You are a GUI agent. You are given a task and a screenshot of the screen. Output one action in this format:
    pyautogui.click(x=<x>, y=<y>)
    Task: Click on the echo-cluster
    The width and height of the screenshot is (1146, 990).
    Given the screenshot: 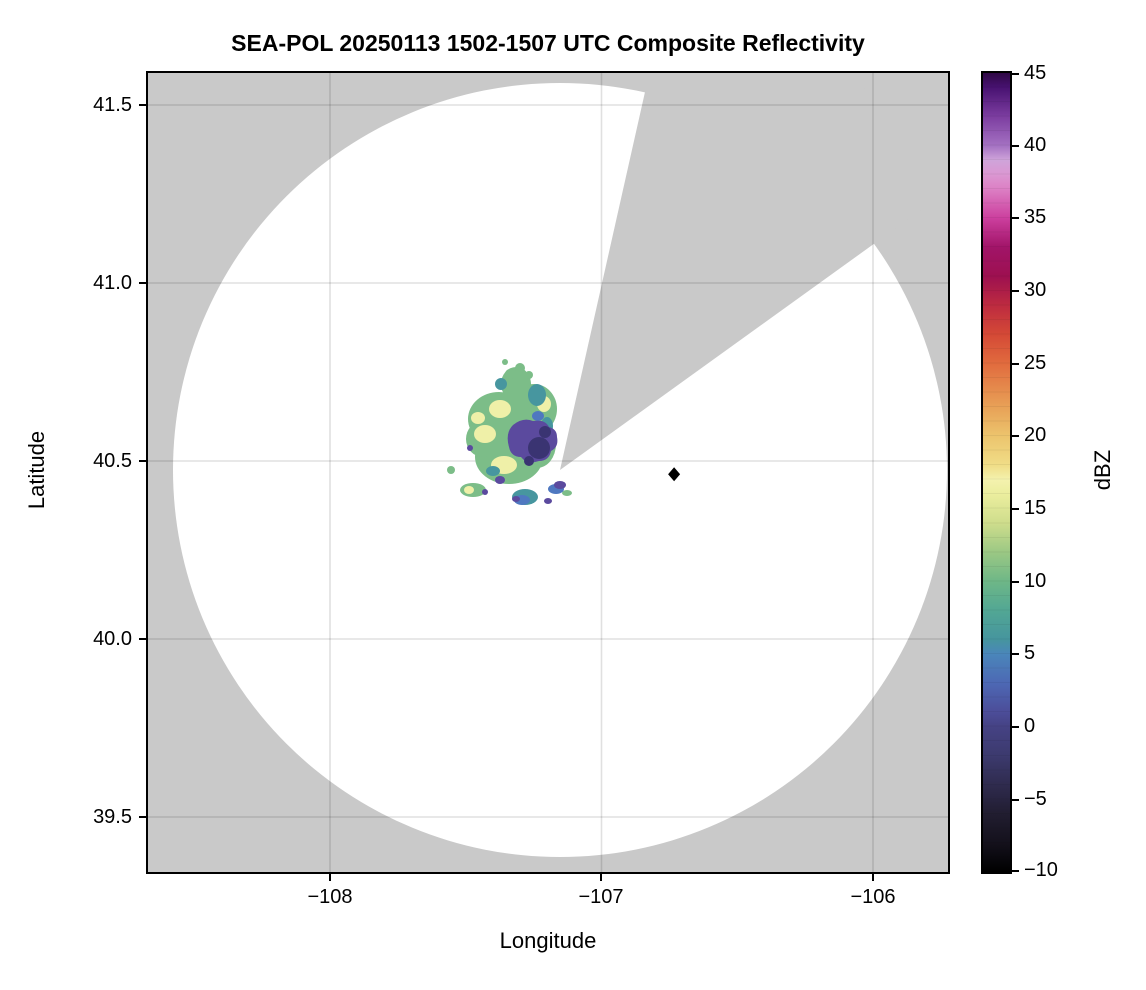 What is the action you would take?
    pyautogui.click(x=509, y=432)
    